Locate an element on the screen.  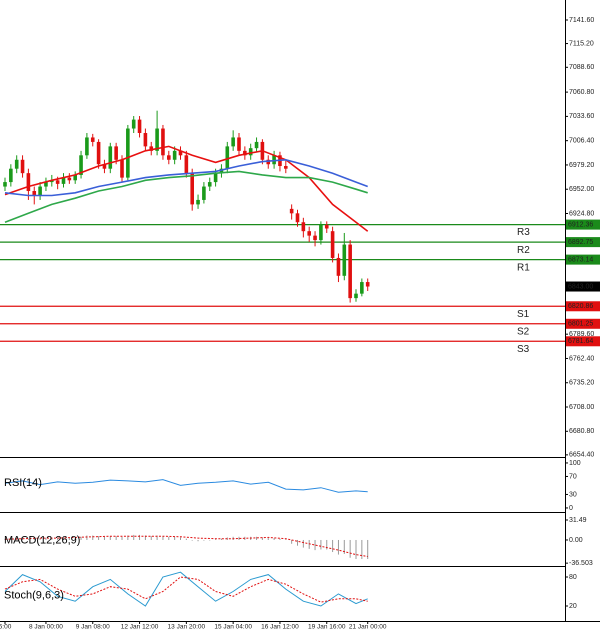
y-tick-label: 0.00 is located at coordinates (576, 540).